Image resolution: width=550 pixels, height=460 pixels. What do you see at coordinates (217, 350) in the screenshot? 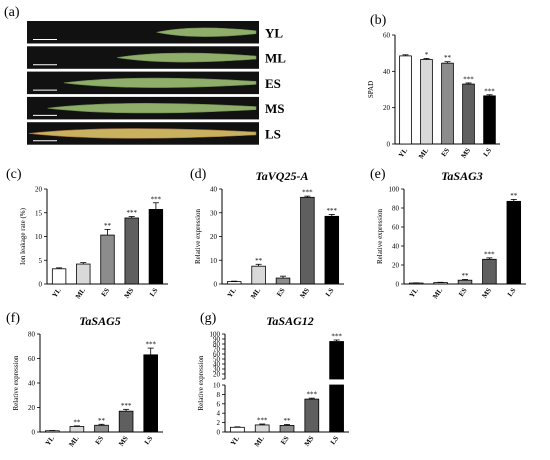
I see `y-tick-label: 70` at bounding box center [217, 350].